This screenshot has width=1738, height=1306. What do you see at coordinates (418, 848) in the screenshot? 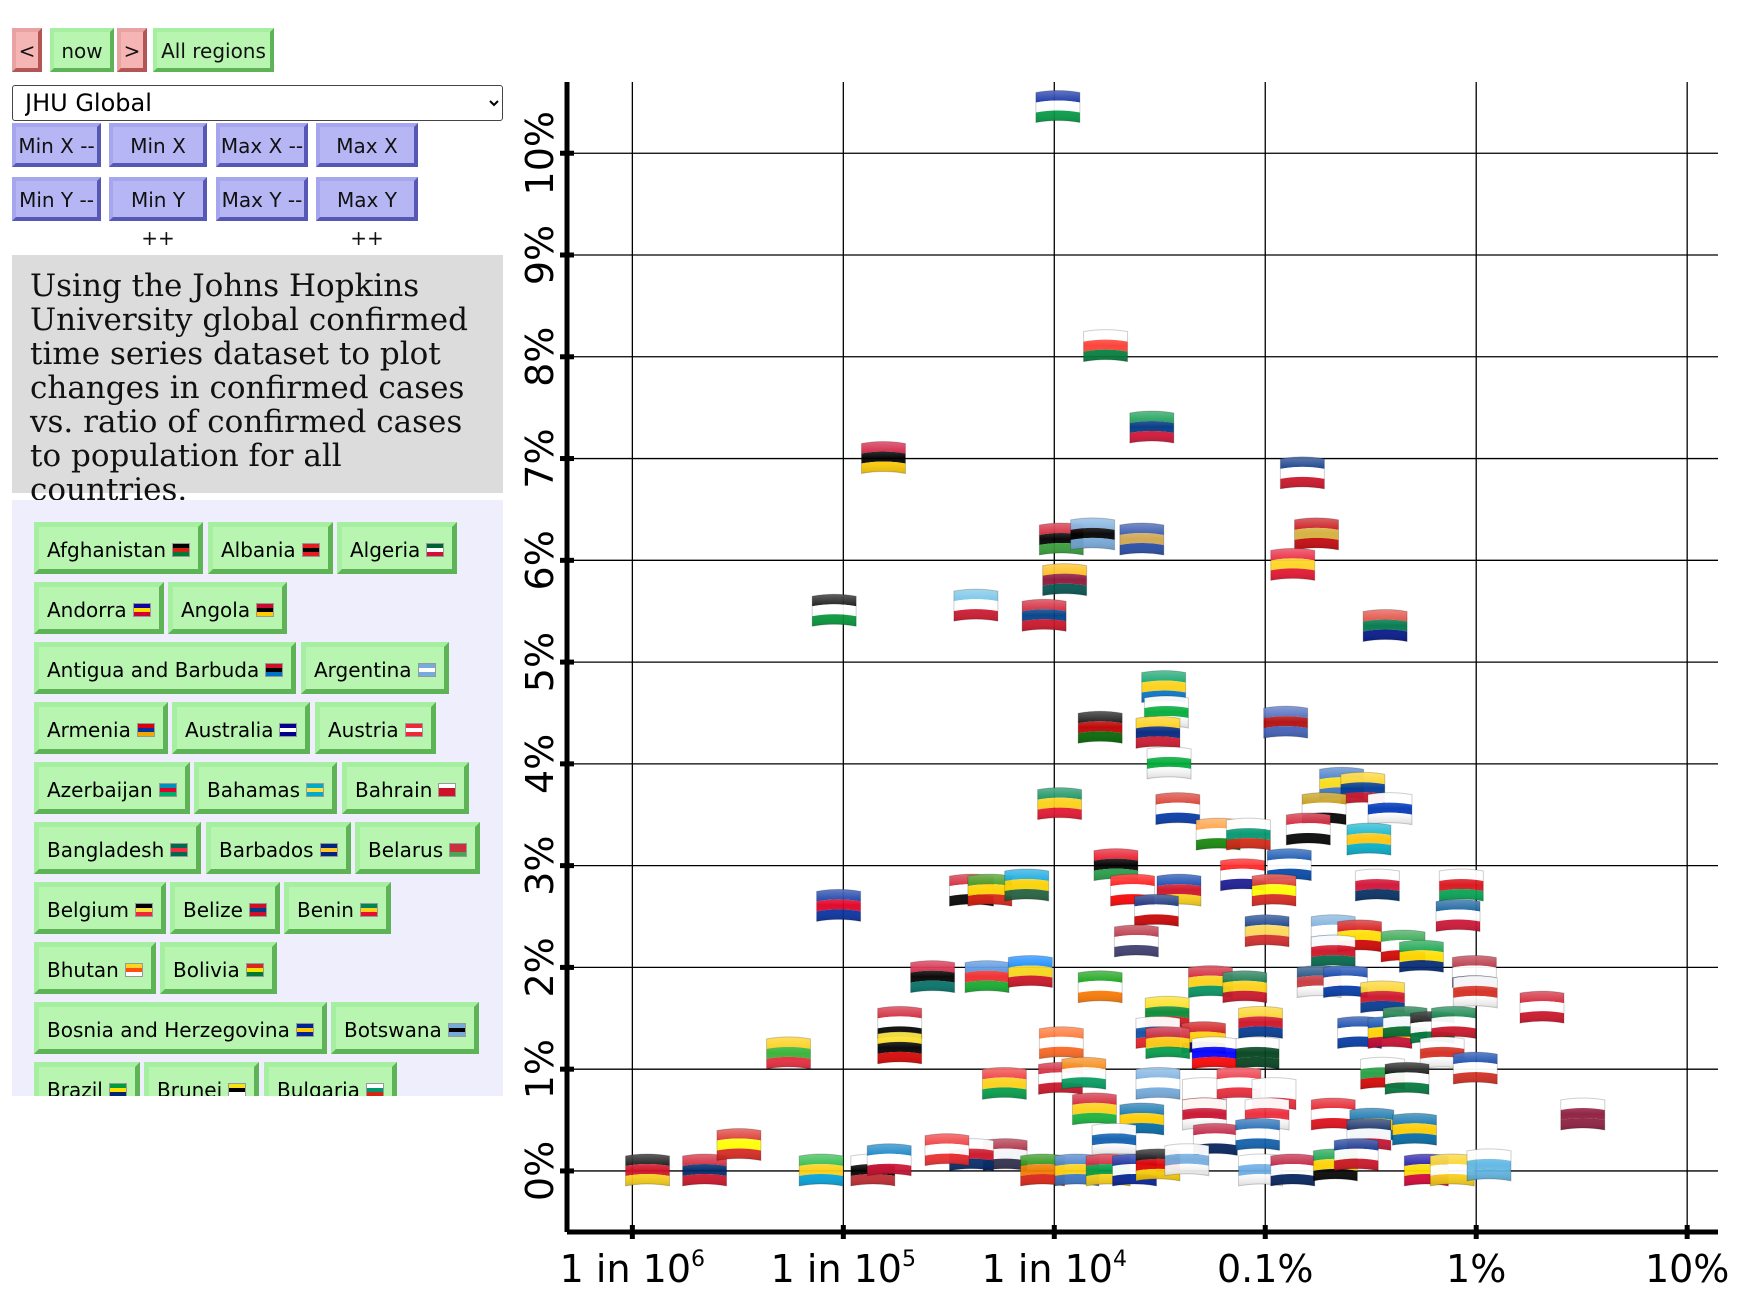
I see `country-button: Belarus` at bounding box center [418, 848].